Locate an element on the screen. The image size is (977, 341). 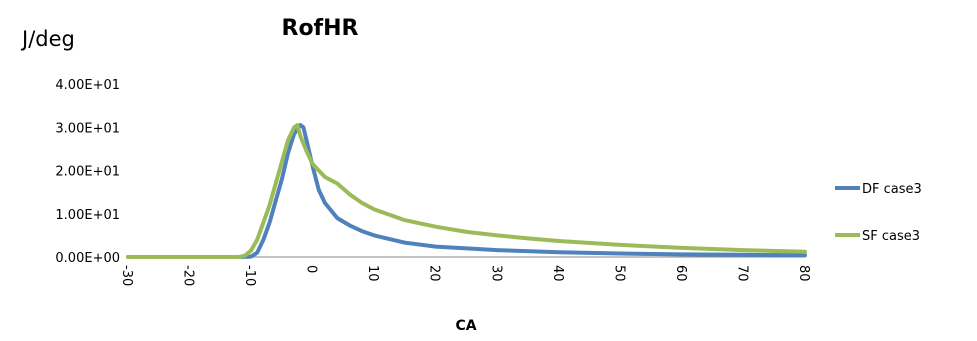
x-tick-label: -20 is located at coordinates (188, 275).